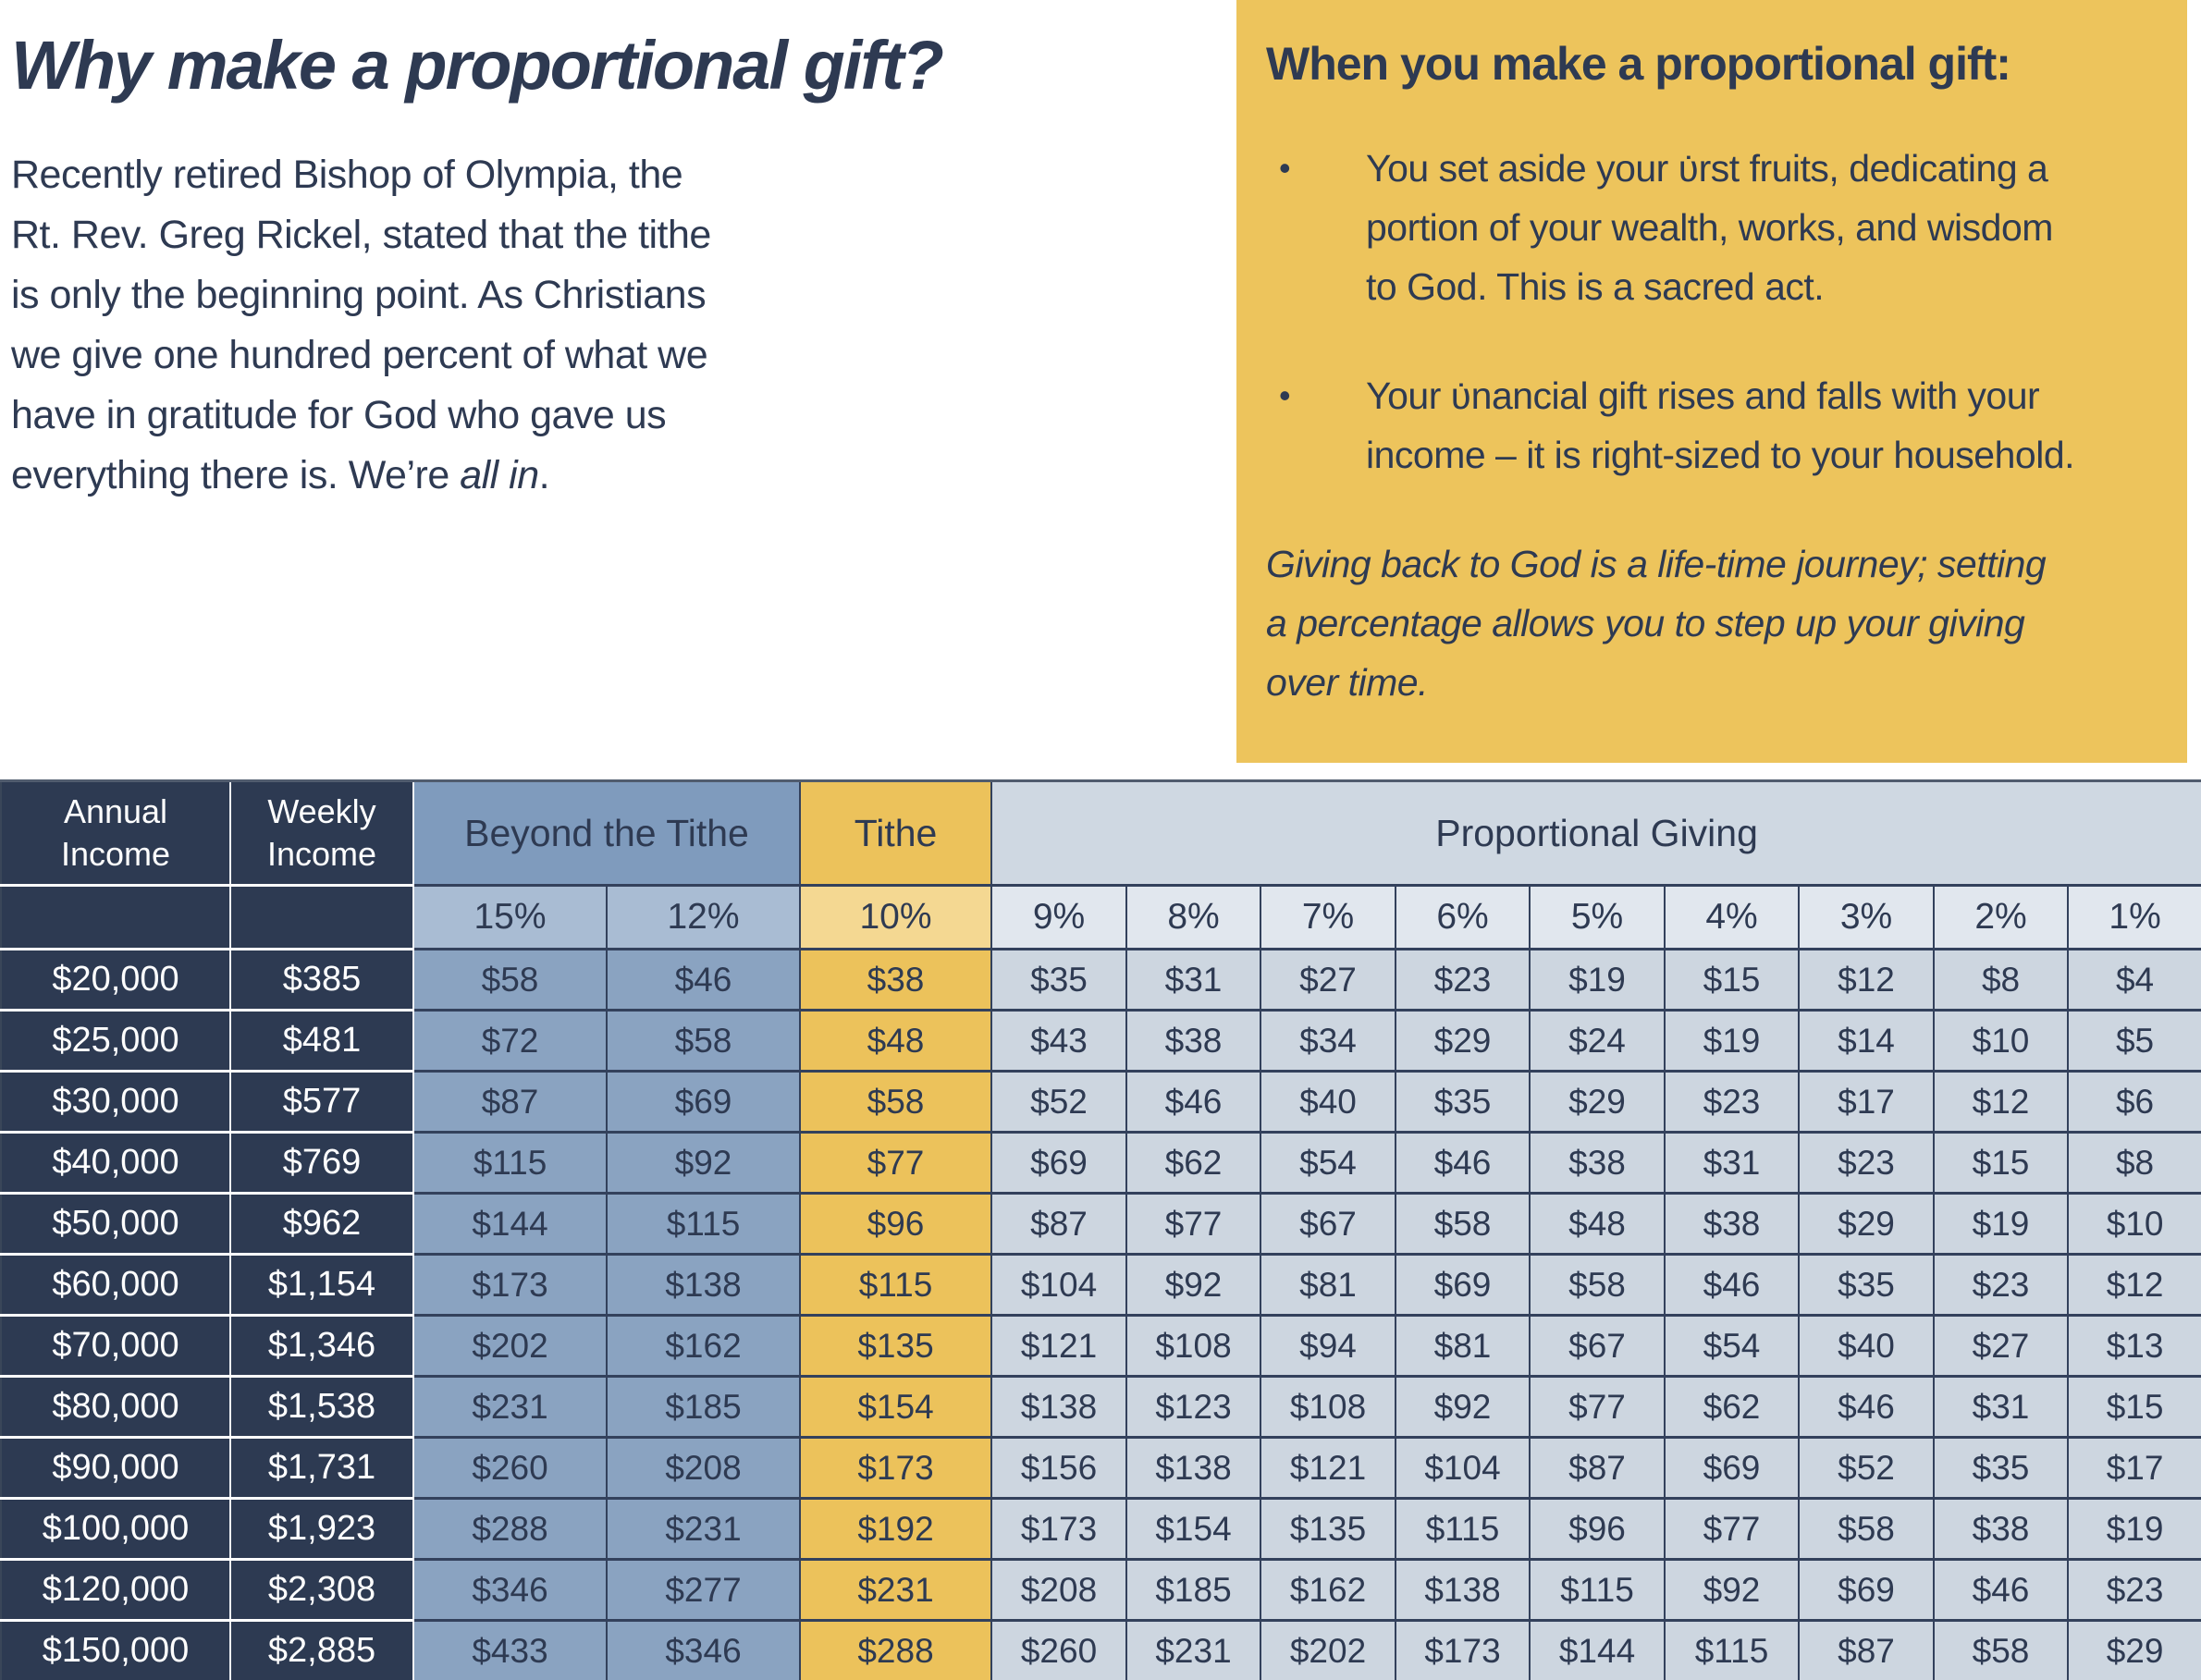 This screenshot has width=2201, height=1680. I want to click on value-cell: $34, so click(1329, 1041).